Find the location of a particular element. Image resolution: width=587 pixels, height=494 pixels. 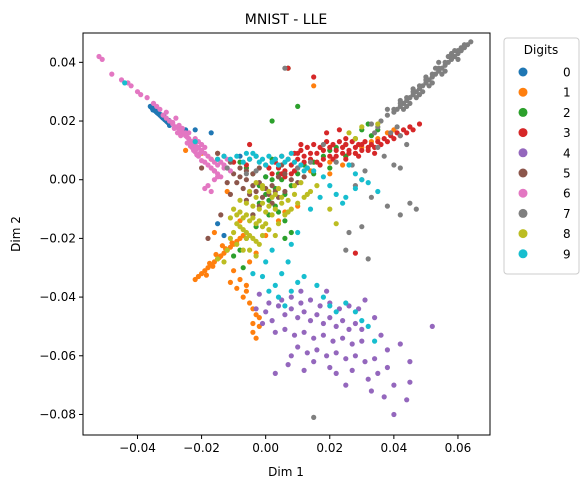

legend-label: 9 is located at coordinates (567, 254).